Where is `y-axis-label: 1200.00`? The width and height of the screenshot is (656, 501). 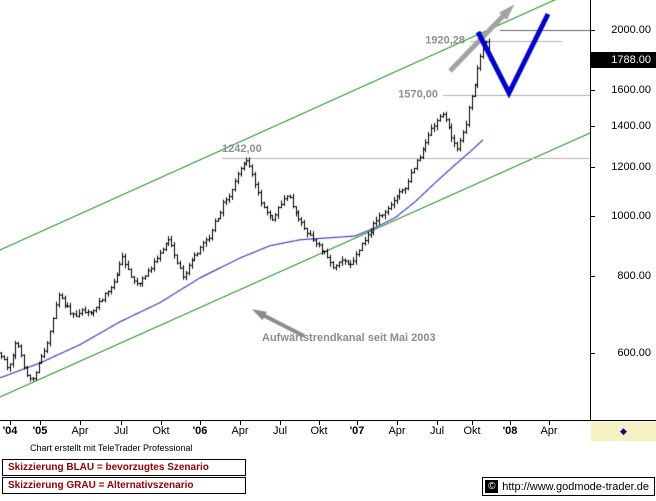 y-axis-label: 1200.00 is located at coordinates (631, 167).